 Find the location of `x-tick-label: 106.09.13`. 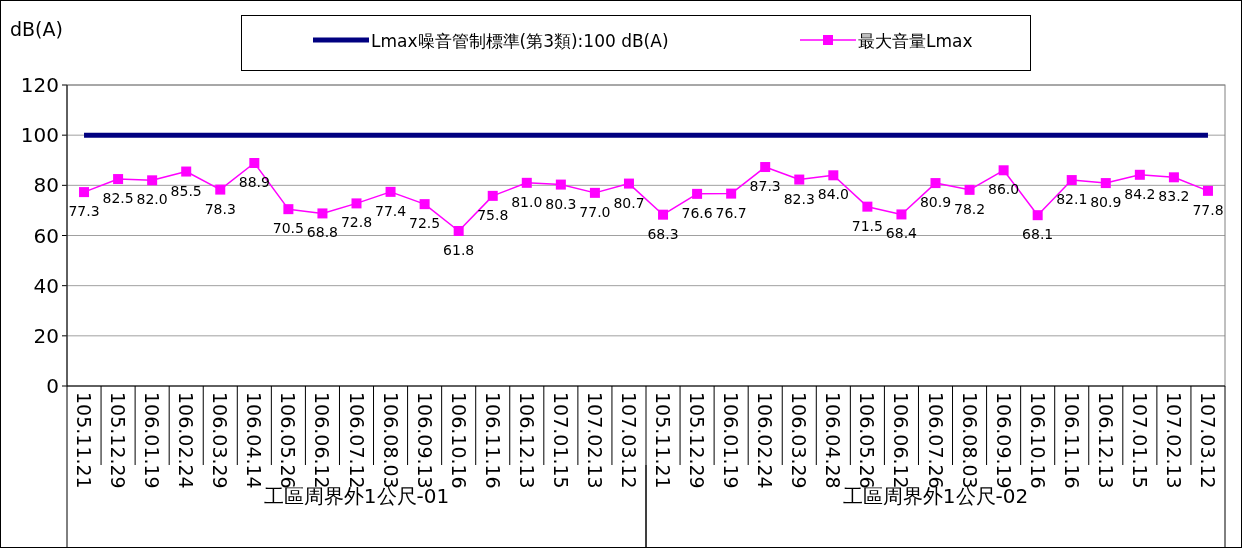

x-tick-label: 106.09.13 is located at coordinates (424, 440).